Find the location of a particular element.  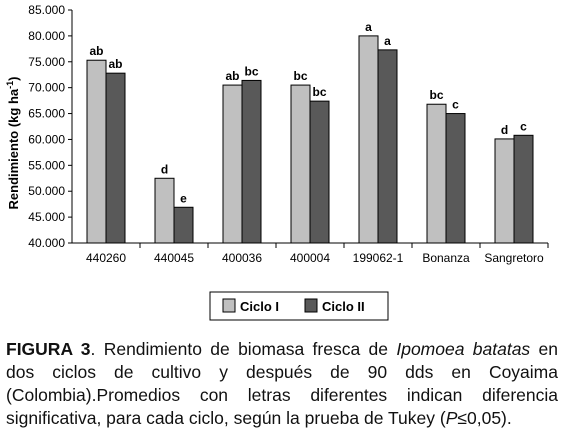

y-tick-label: 40.000 is located at coordinates (46, 243).